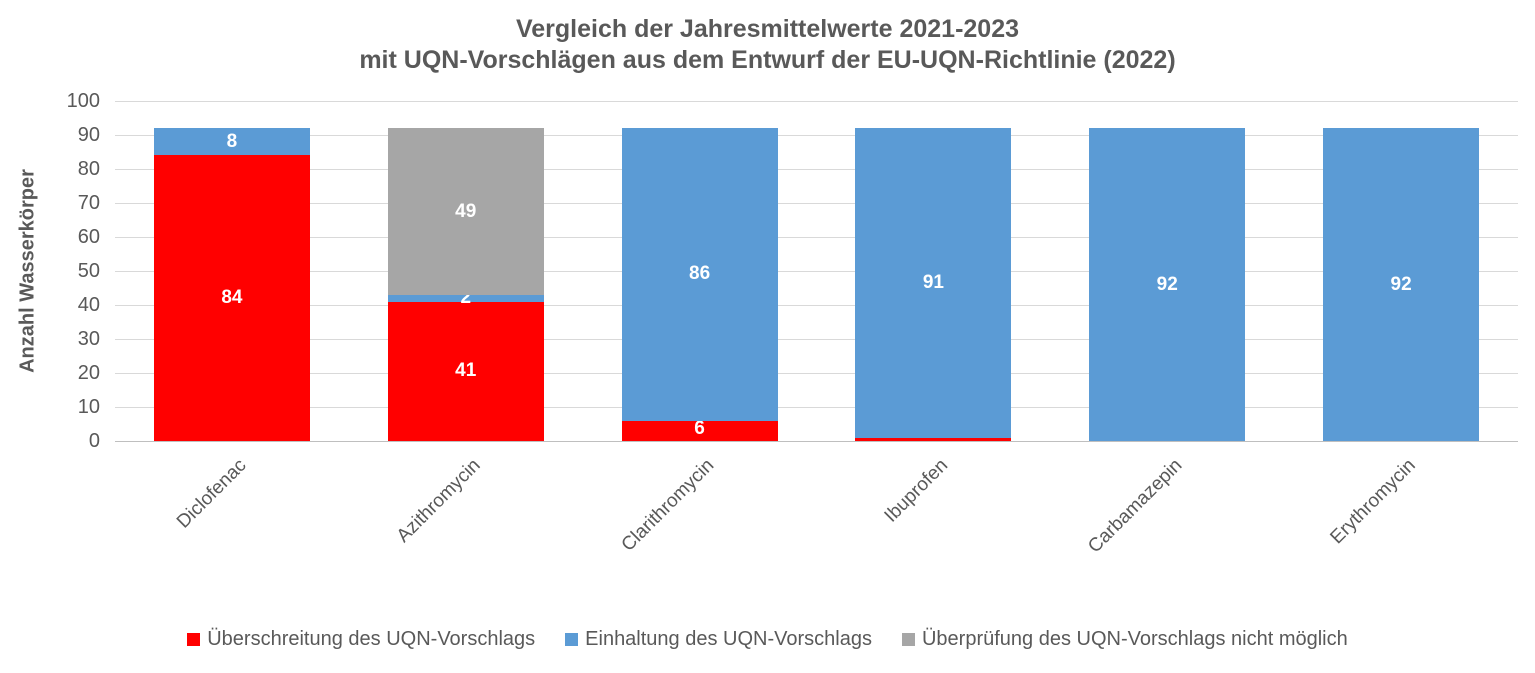  Describe the element at coordinates (88, 169) in the screenshot. I see `y-tick-label: 80` at that location.